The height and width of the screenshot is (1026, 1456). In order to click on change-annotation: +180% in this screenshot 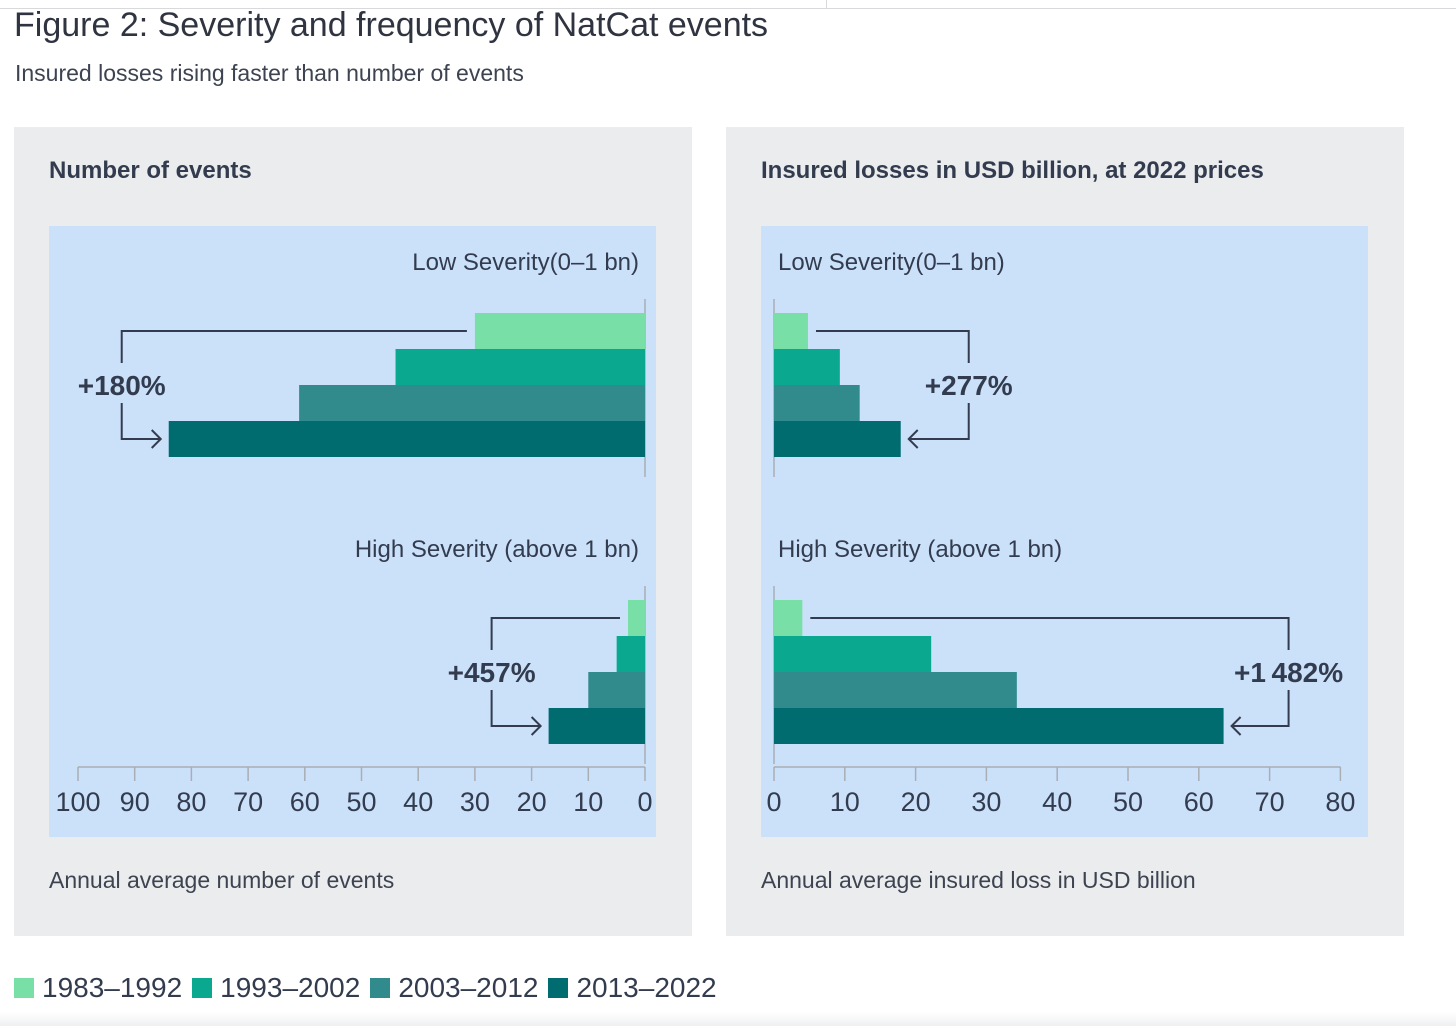, I will do `click(122, 385)`.